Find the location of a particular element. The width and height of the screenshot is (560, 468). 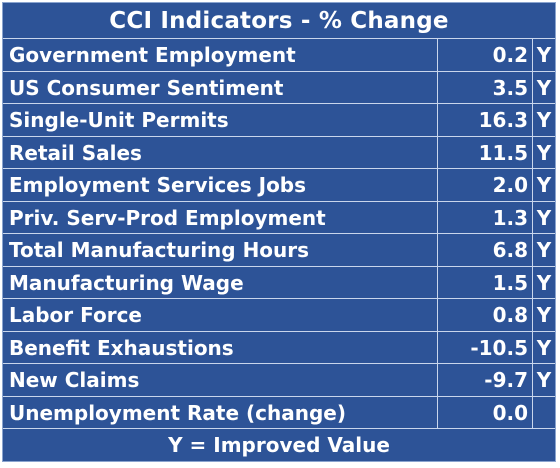

table-row: Unemployment Rate (change) 0.0 is located at coordinates (279, 412).